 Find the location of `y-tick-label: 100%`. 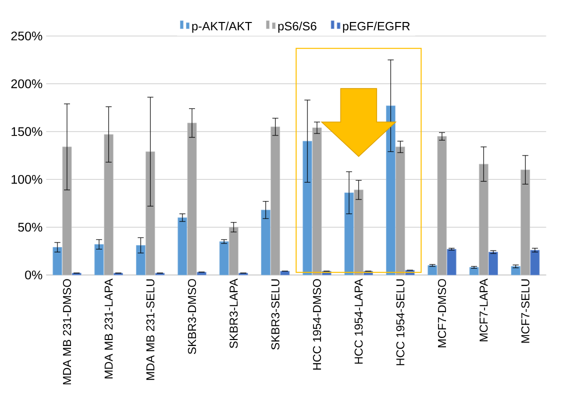

y-tick-label: 100% is located at coordinates (27, 179).